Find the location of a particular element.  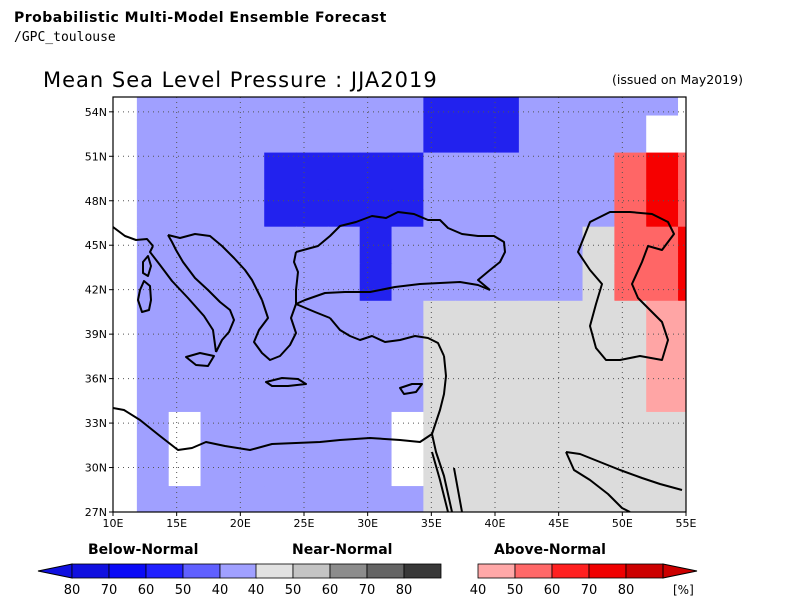

map-title: Mean Sea Level Pressure : JJA2019 is located at coordinates (240, 80).